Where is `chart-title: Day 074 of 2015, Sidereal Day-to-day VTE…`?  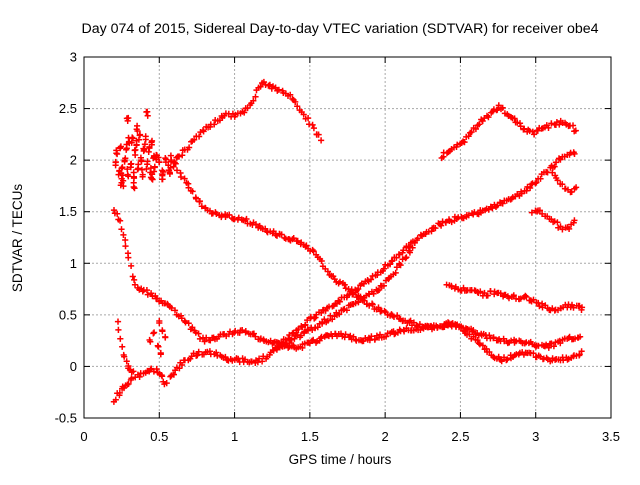 chart-title: Day 074 of 2015, Sidereal Day-to-day VTE… is located at coordinates (339, 29).